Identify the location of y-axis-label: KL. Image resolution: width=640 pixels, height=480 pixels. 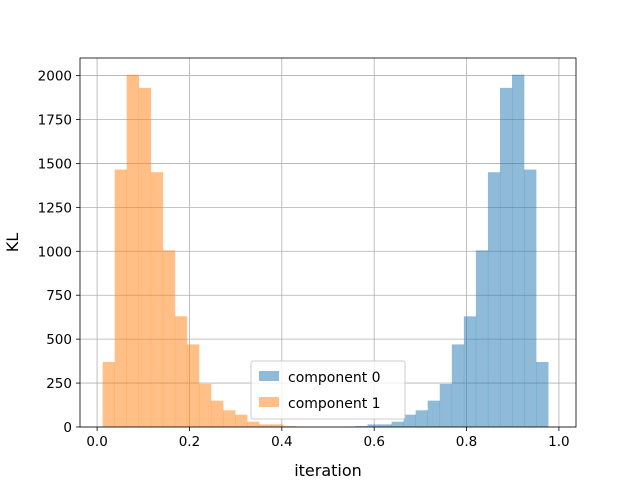
(12, 242).